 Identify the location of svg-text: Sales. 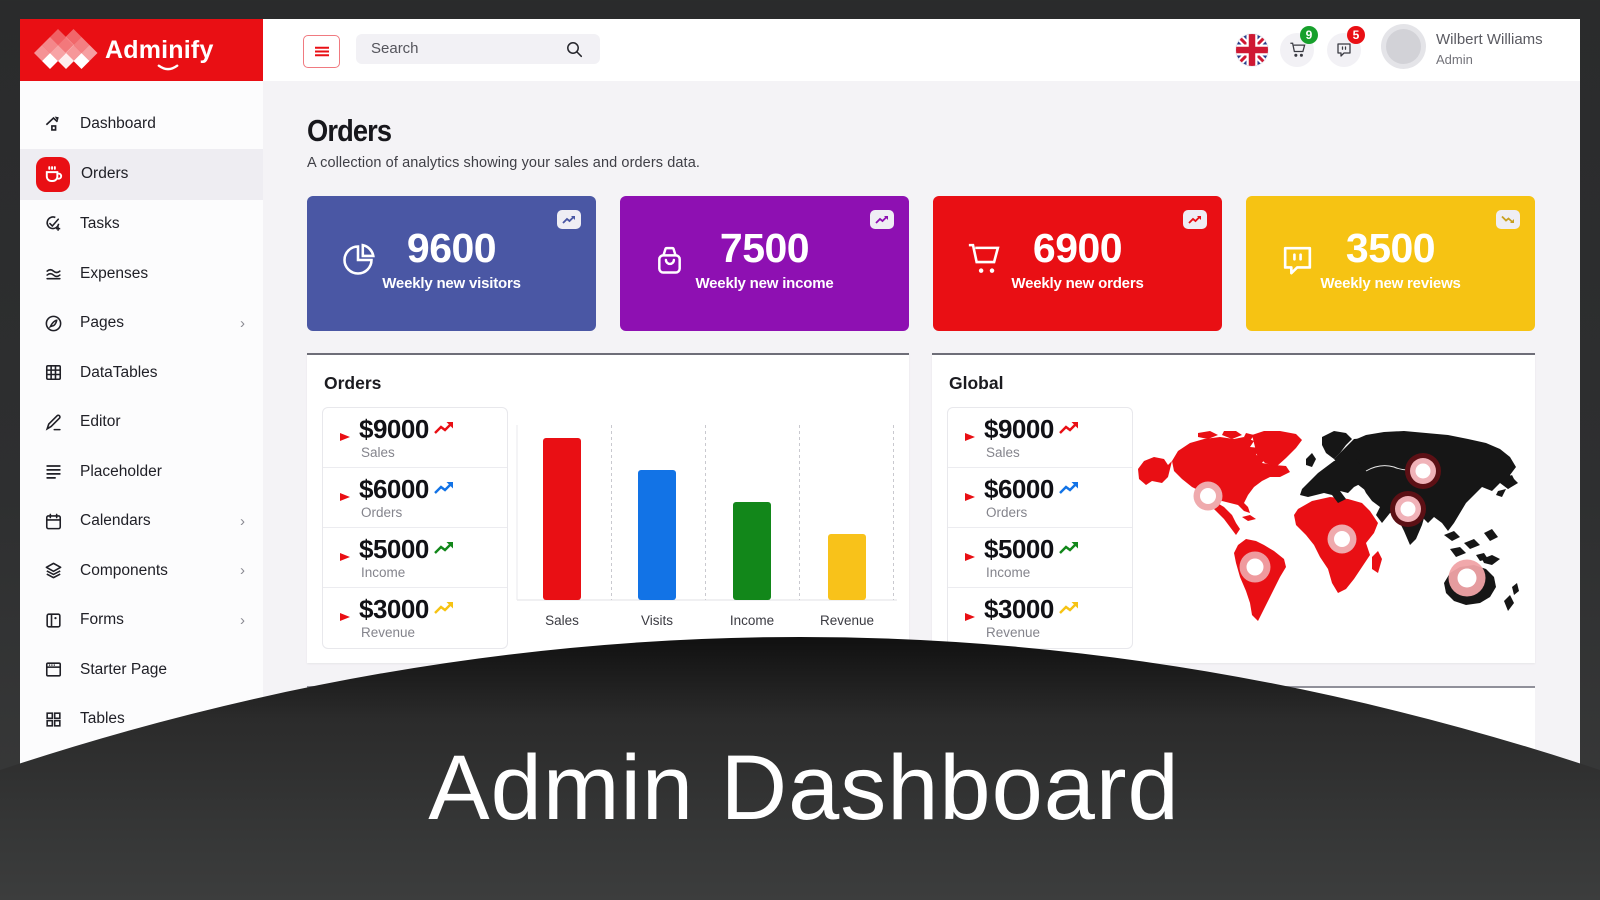
(562, 620).